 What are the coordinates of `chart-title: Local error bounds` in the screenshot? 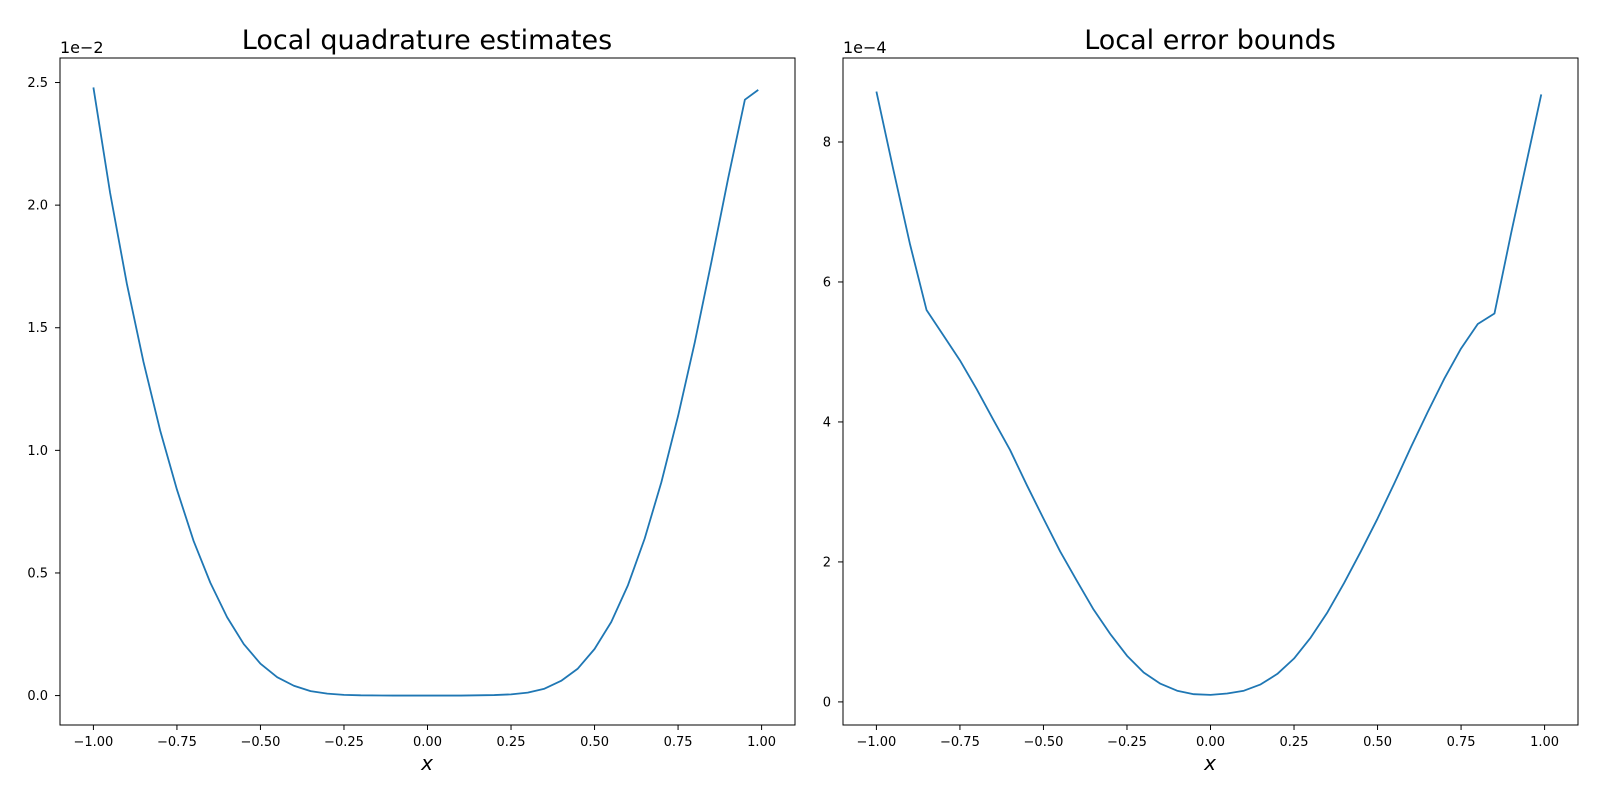 It's located at (1210, 40).